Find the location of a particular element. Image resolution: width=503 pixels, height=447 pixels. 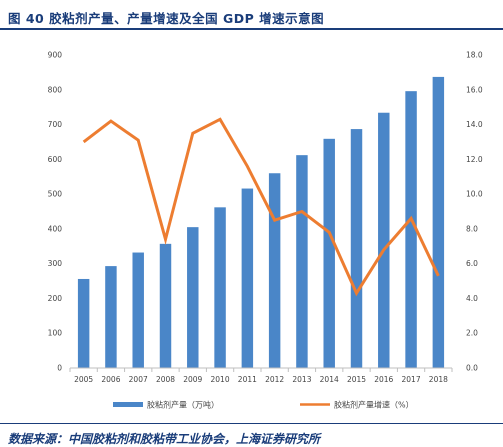

left-tick-label: 700 is located at coordinates (55, 124).